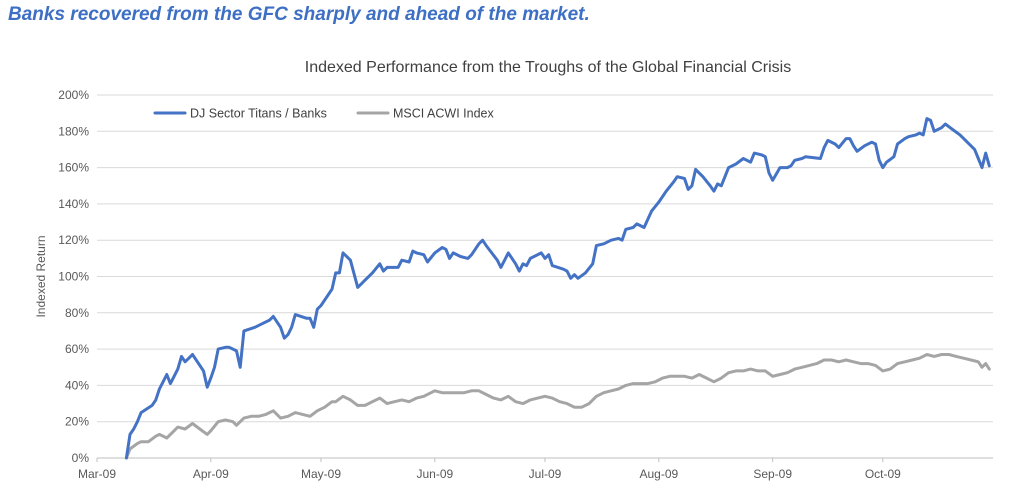  Describe the element at coordinates (73, 95) in the screenshot. I see `y-tick-label: 200%` at that location.